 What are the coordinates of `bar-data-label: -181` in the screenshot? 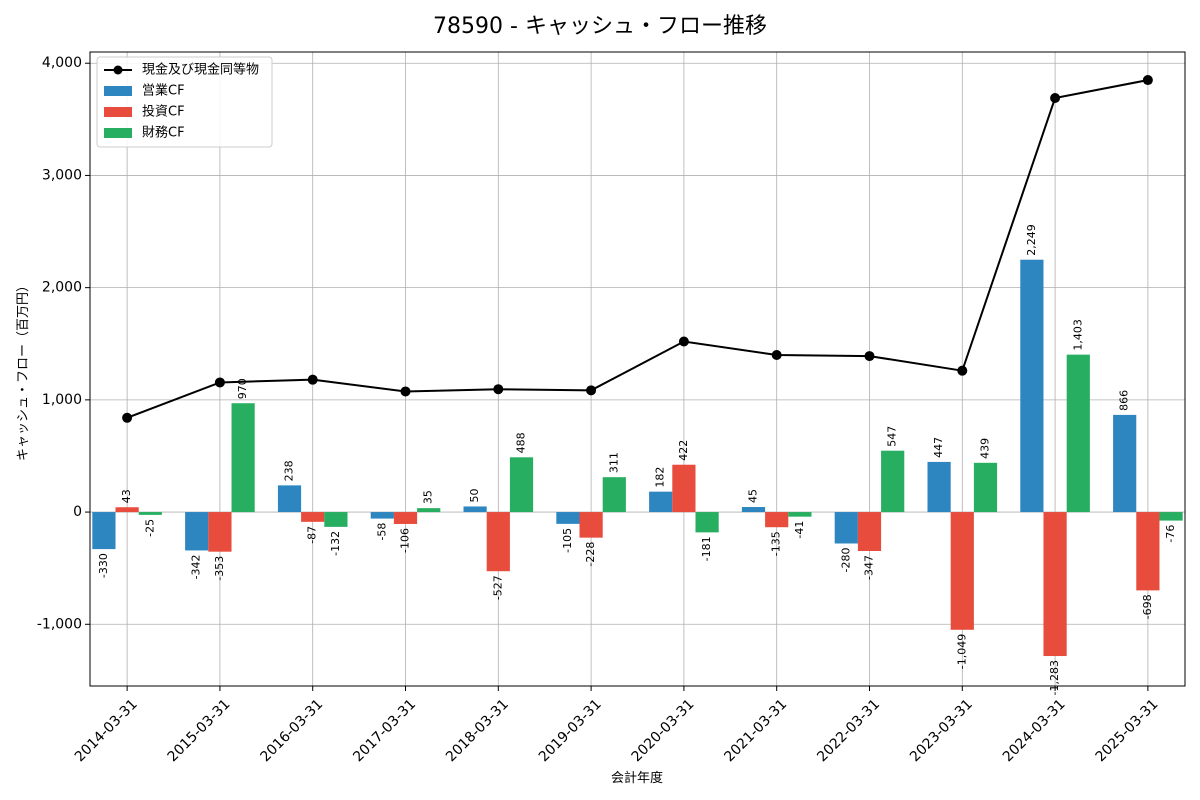 It's located at (706, 548).